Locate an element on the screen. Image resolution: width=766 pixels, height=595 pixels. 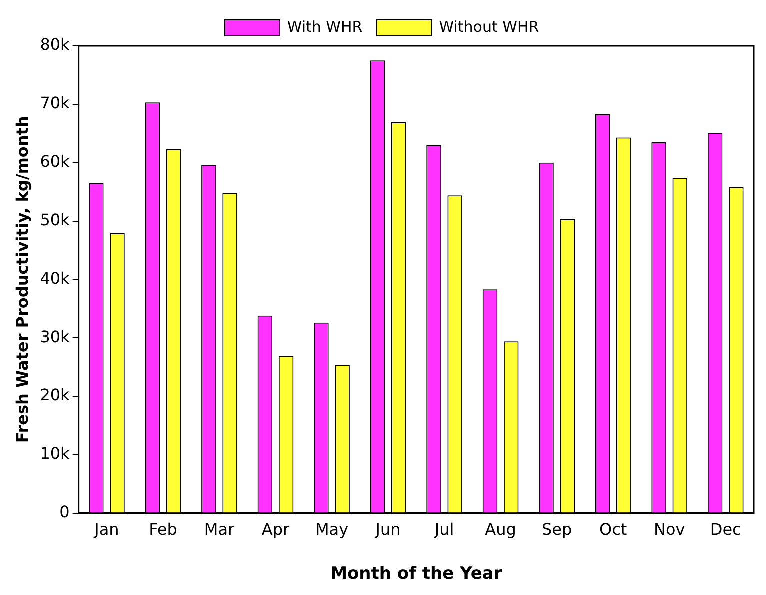
x-tick-label: Aug is located at coordinates (500, 530).